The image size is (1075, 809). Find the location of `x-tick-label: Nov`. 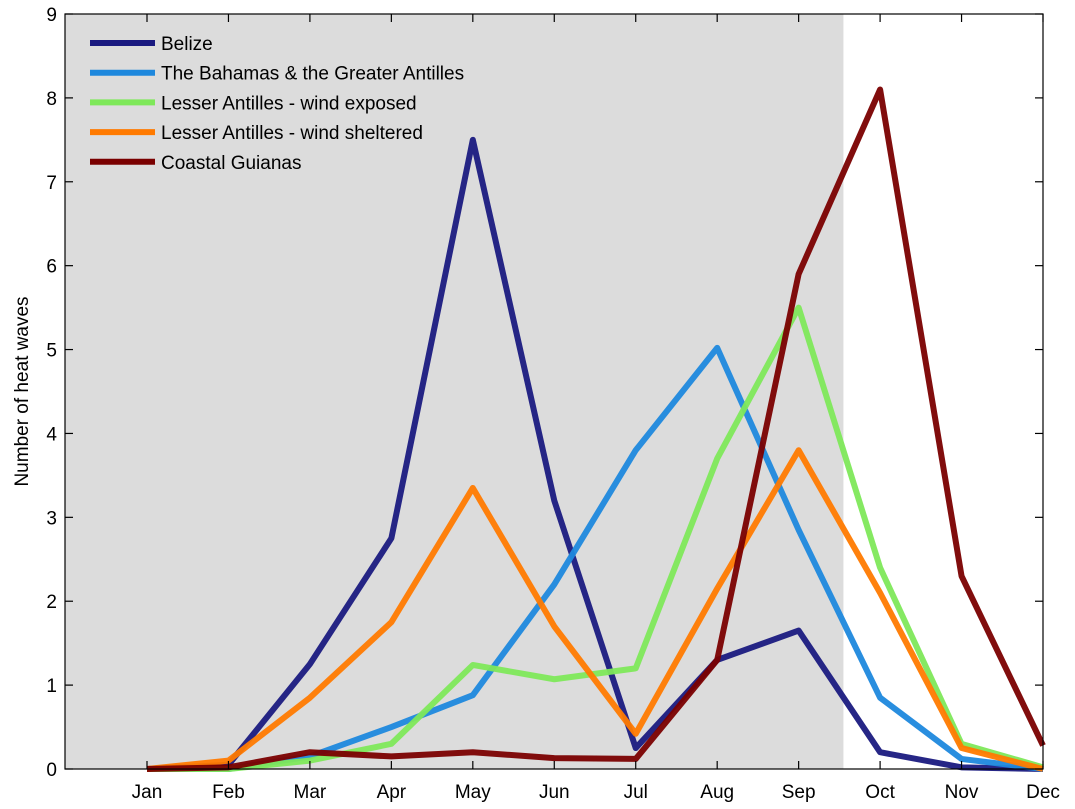

x-tick-label: Nov is located at coordinates (962, 792).